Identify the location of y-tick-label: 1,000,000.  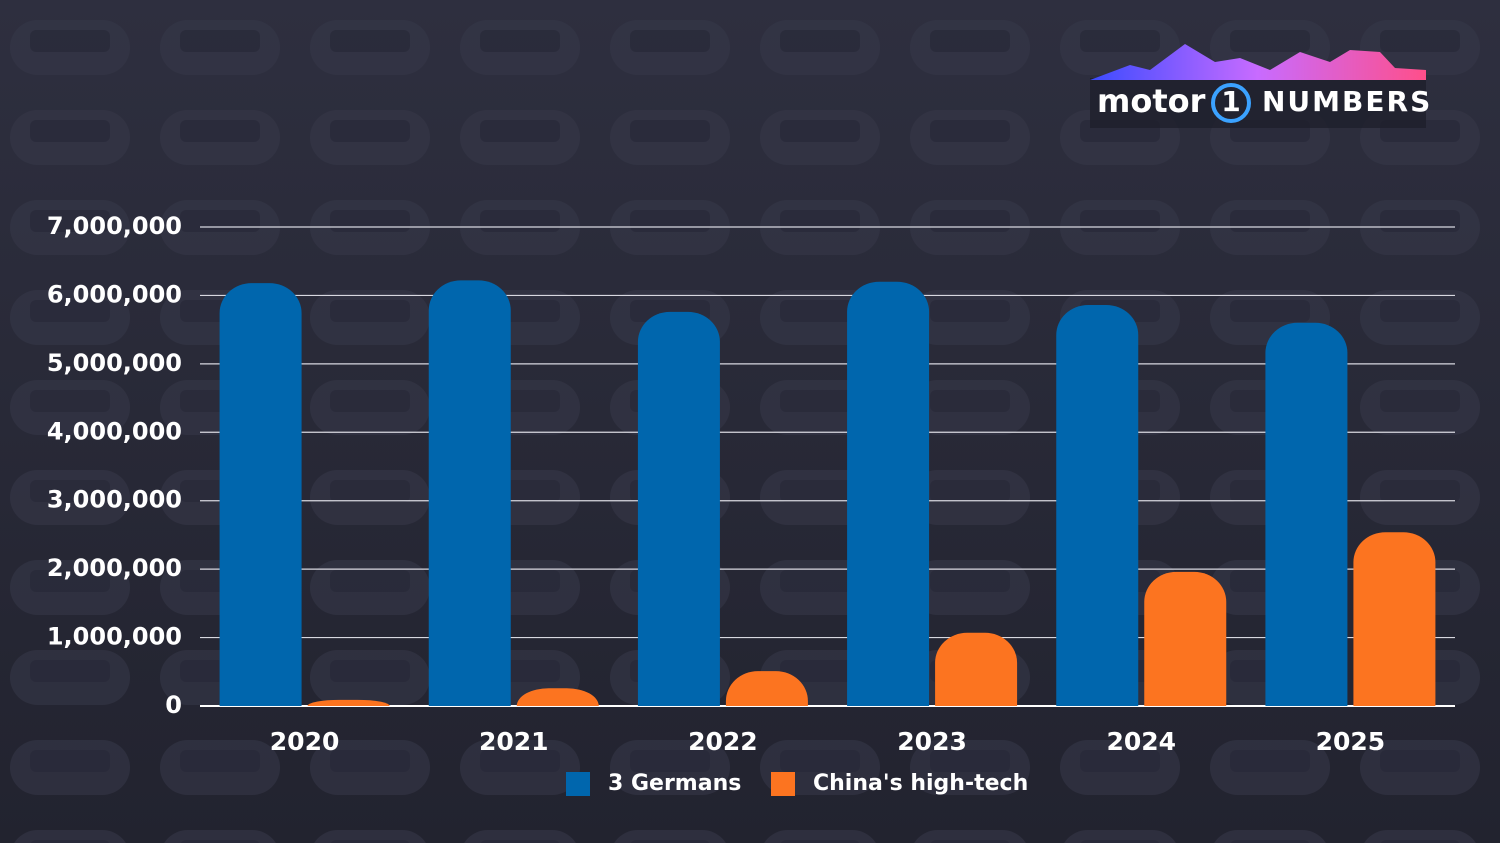
(114, 637).